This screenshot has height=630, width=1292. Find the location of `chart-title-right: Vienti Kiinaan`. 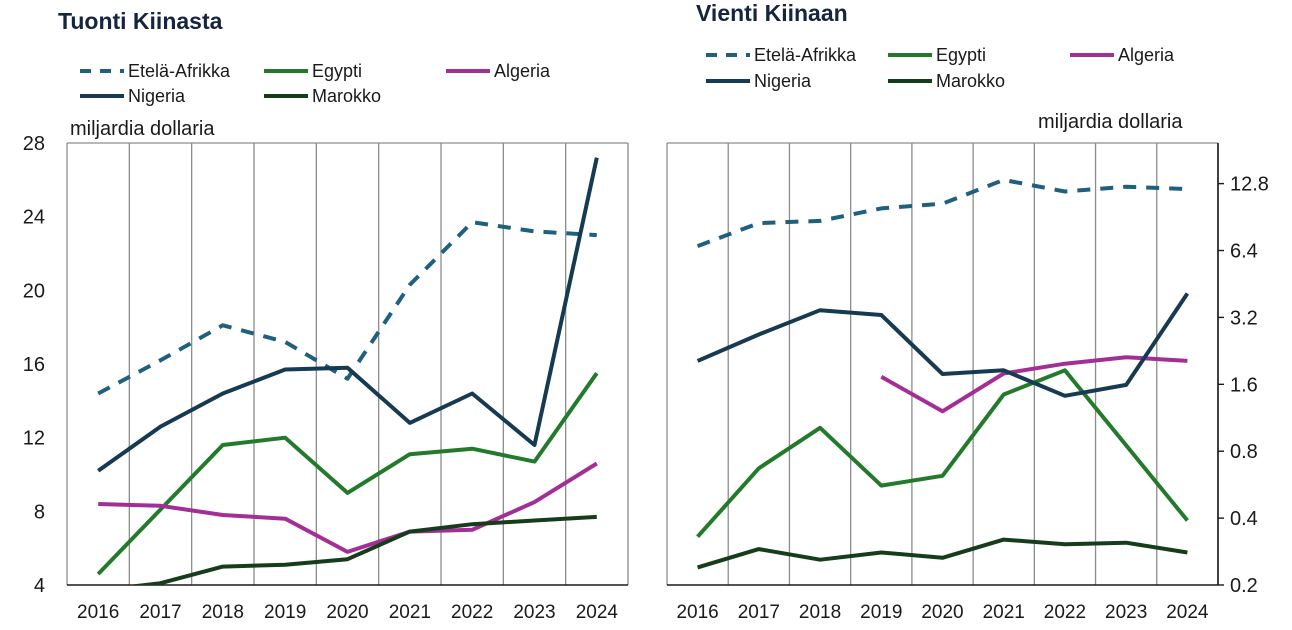

chart-title-right: Vienti Kiinaan is located at coordinates (772, 13).